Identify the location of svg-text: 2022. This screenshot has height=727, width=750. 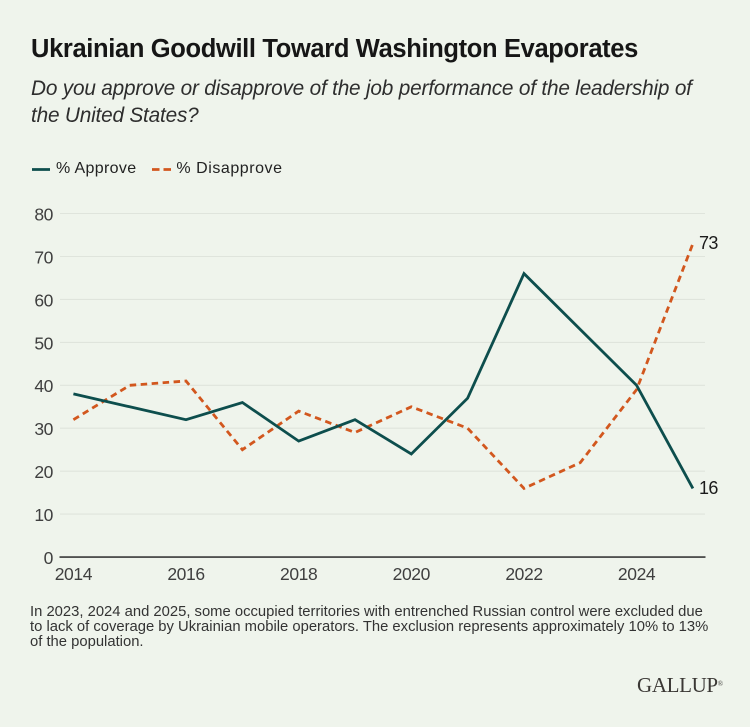
(523, 574).